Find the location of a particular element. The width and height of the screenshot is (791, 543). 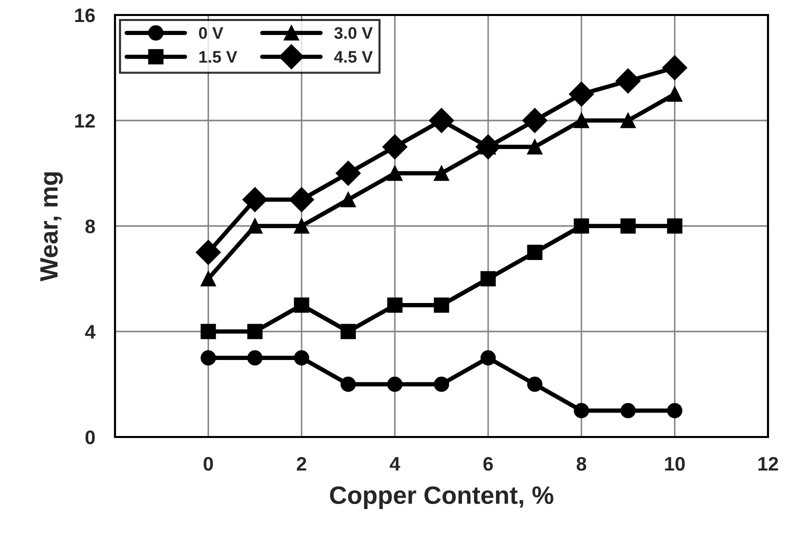

x-tick-label: 6 is located at coordinates (488, 463).